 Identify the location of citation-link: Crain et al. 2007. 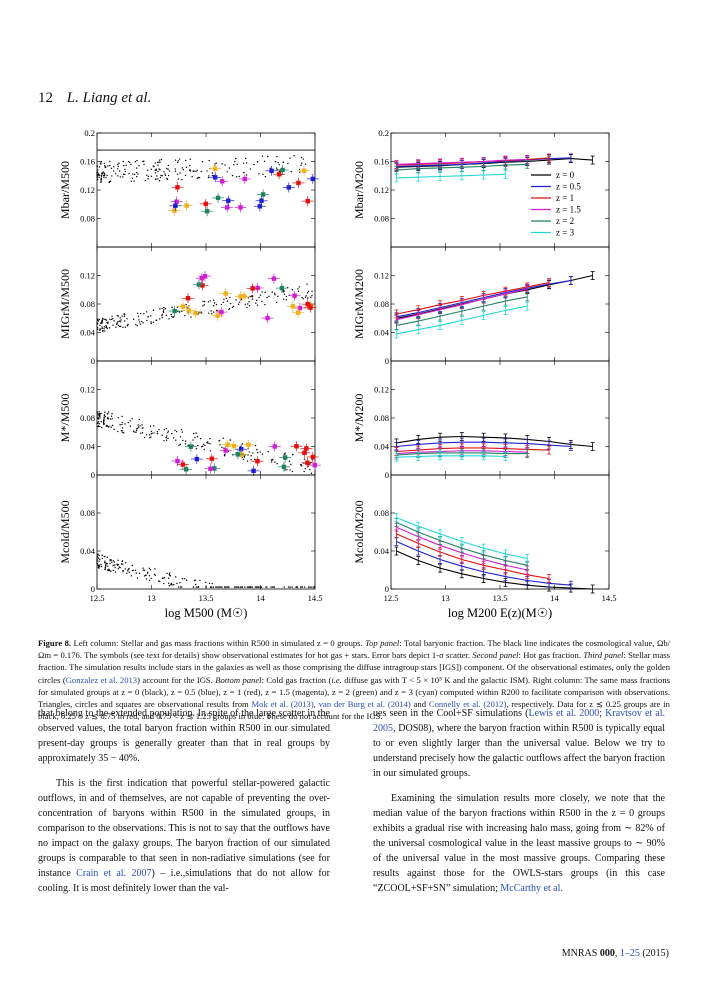
(114, 873).